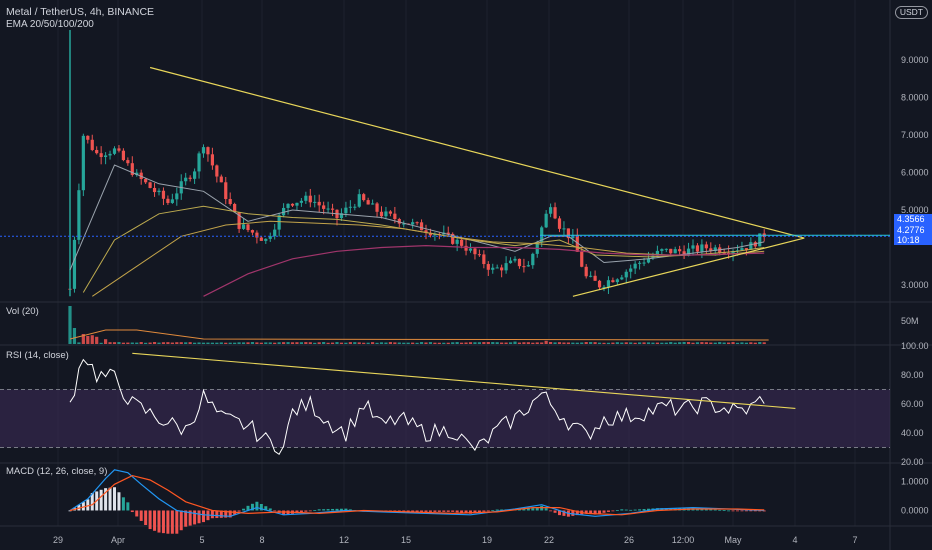 This screenshot has width=932, height=550. I want to click on time-tick-label: 22, so click(549, 540).